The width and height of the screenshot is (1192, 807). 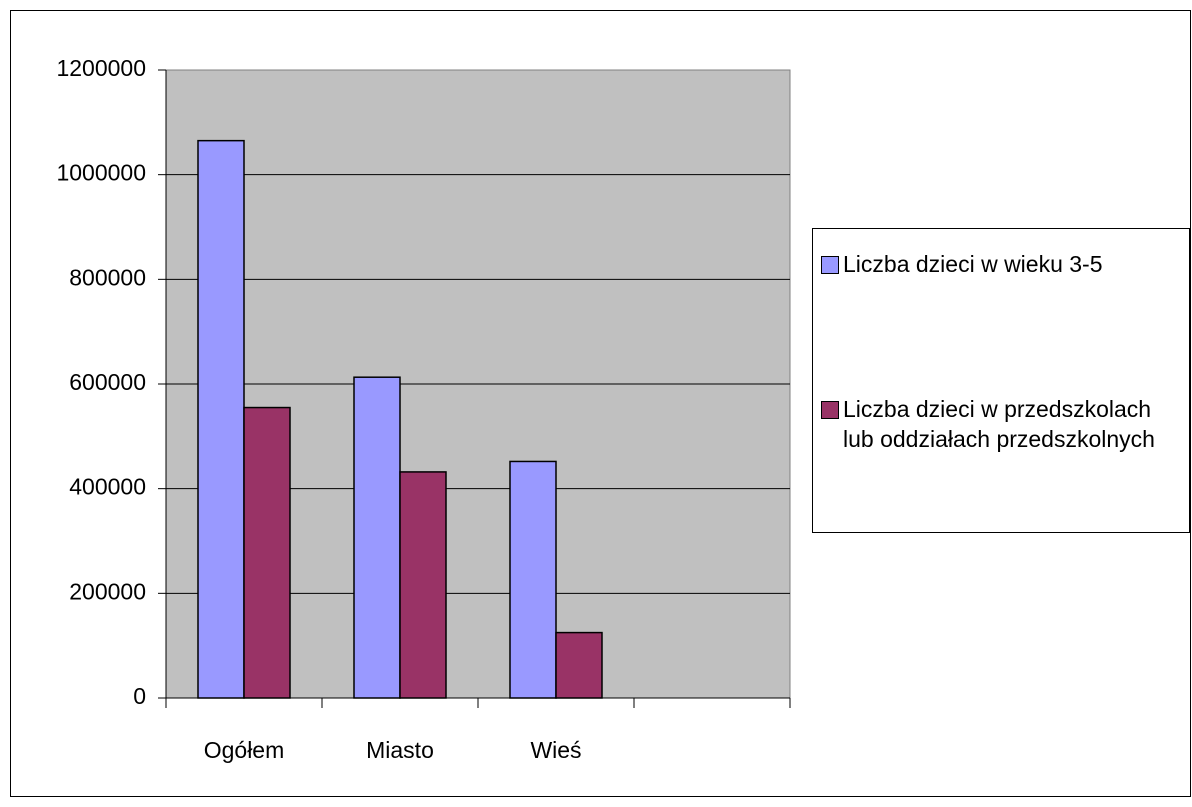 I want to click on y-tick-label: 200000, so click(x=107, y=591).